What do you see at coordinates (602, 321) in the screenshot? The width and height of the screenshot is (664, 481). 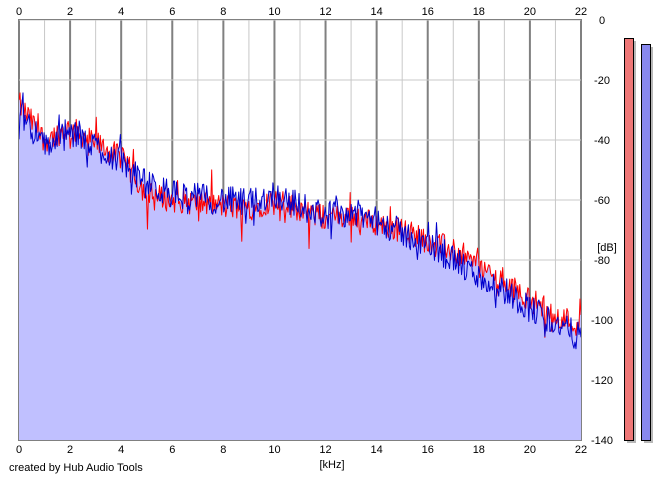 I see `y-tick-label: -100` at bounding box center [602, 321].